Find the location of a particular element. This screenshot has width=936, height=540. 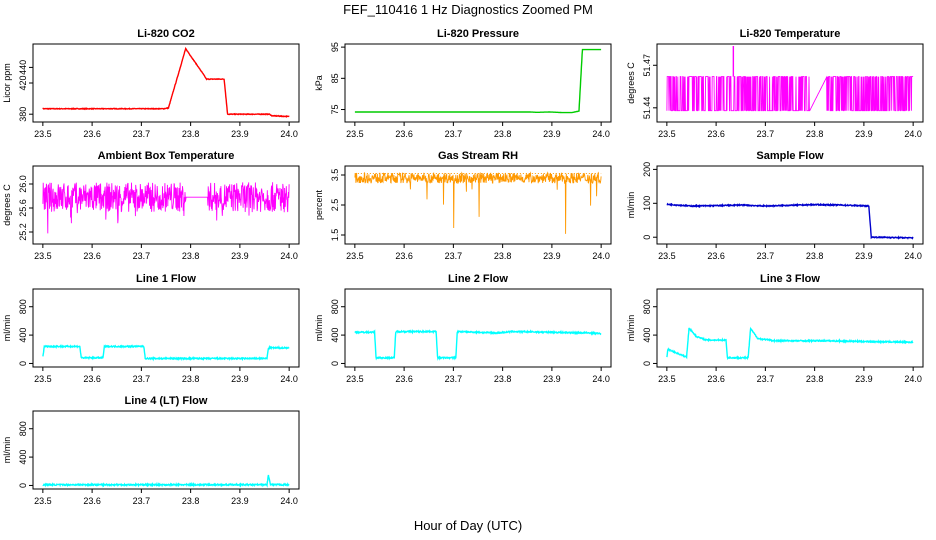

y-axis-label: kPa is located at coordinates (319, 83).